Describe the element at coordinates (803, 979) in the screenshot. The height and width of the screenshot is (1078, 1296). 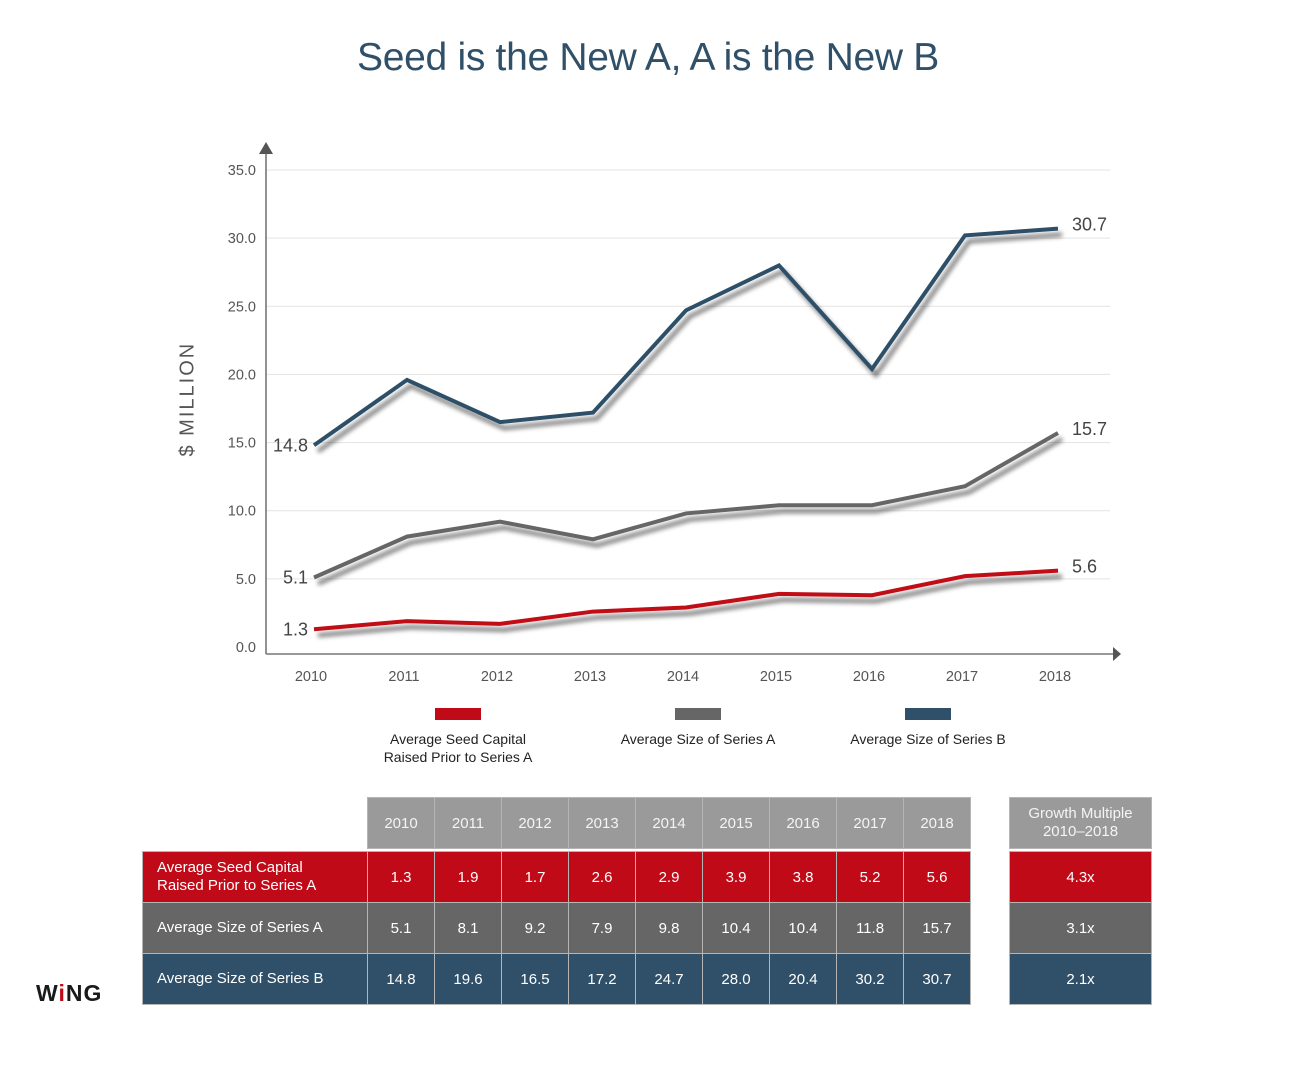
I see `table-cell: 20.4` at that location.